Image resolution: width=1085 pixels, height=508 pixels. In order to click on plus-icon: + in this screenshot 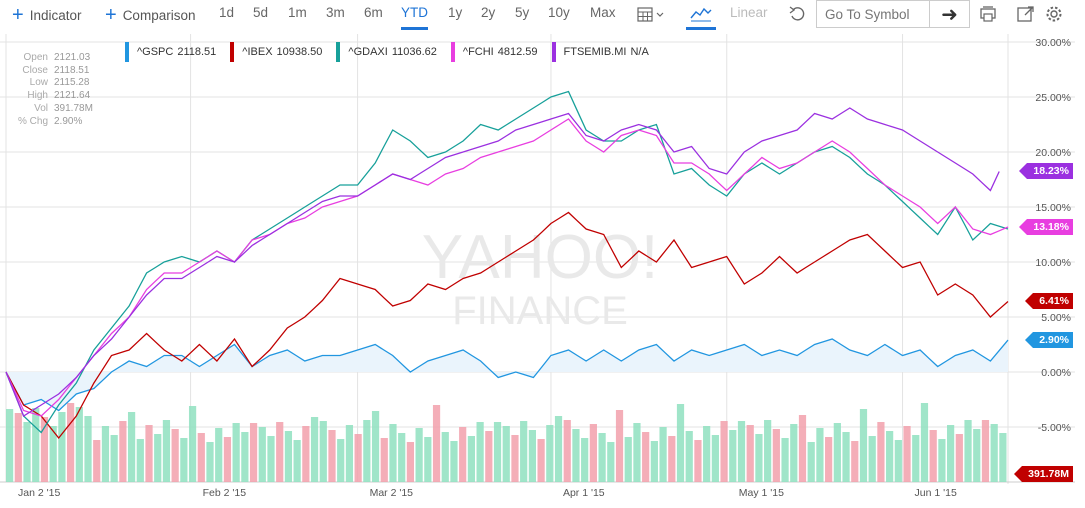, I will do `click(111, 15)`.